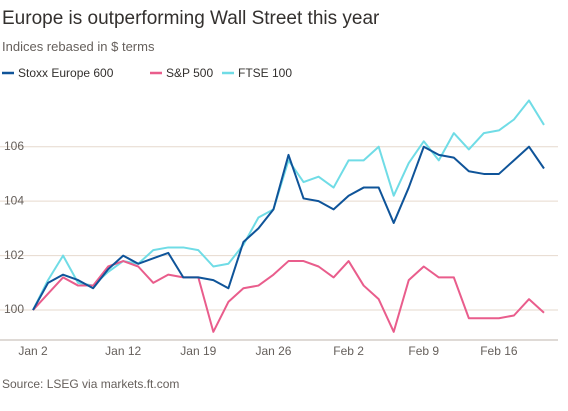  Describe the element at coordinates (78, 46) in the screenshot. I see `chart-subtitle: Indices rebased in $ terms` at that location.